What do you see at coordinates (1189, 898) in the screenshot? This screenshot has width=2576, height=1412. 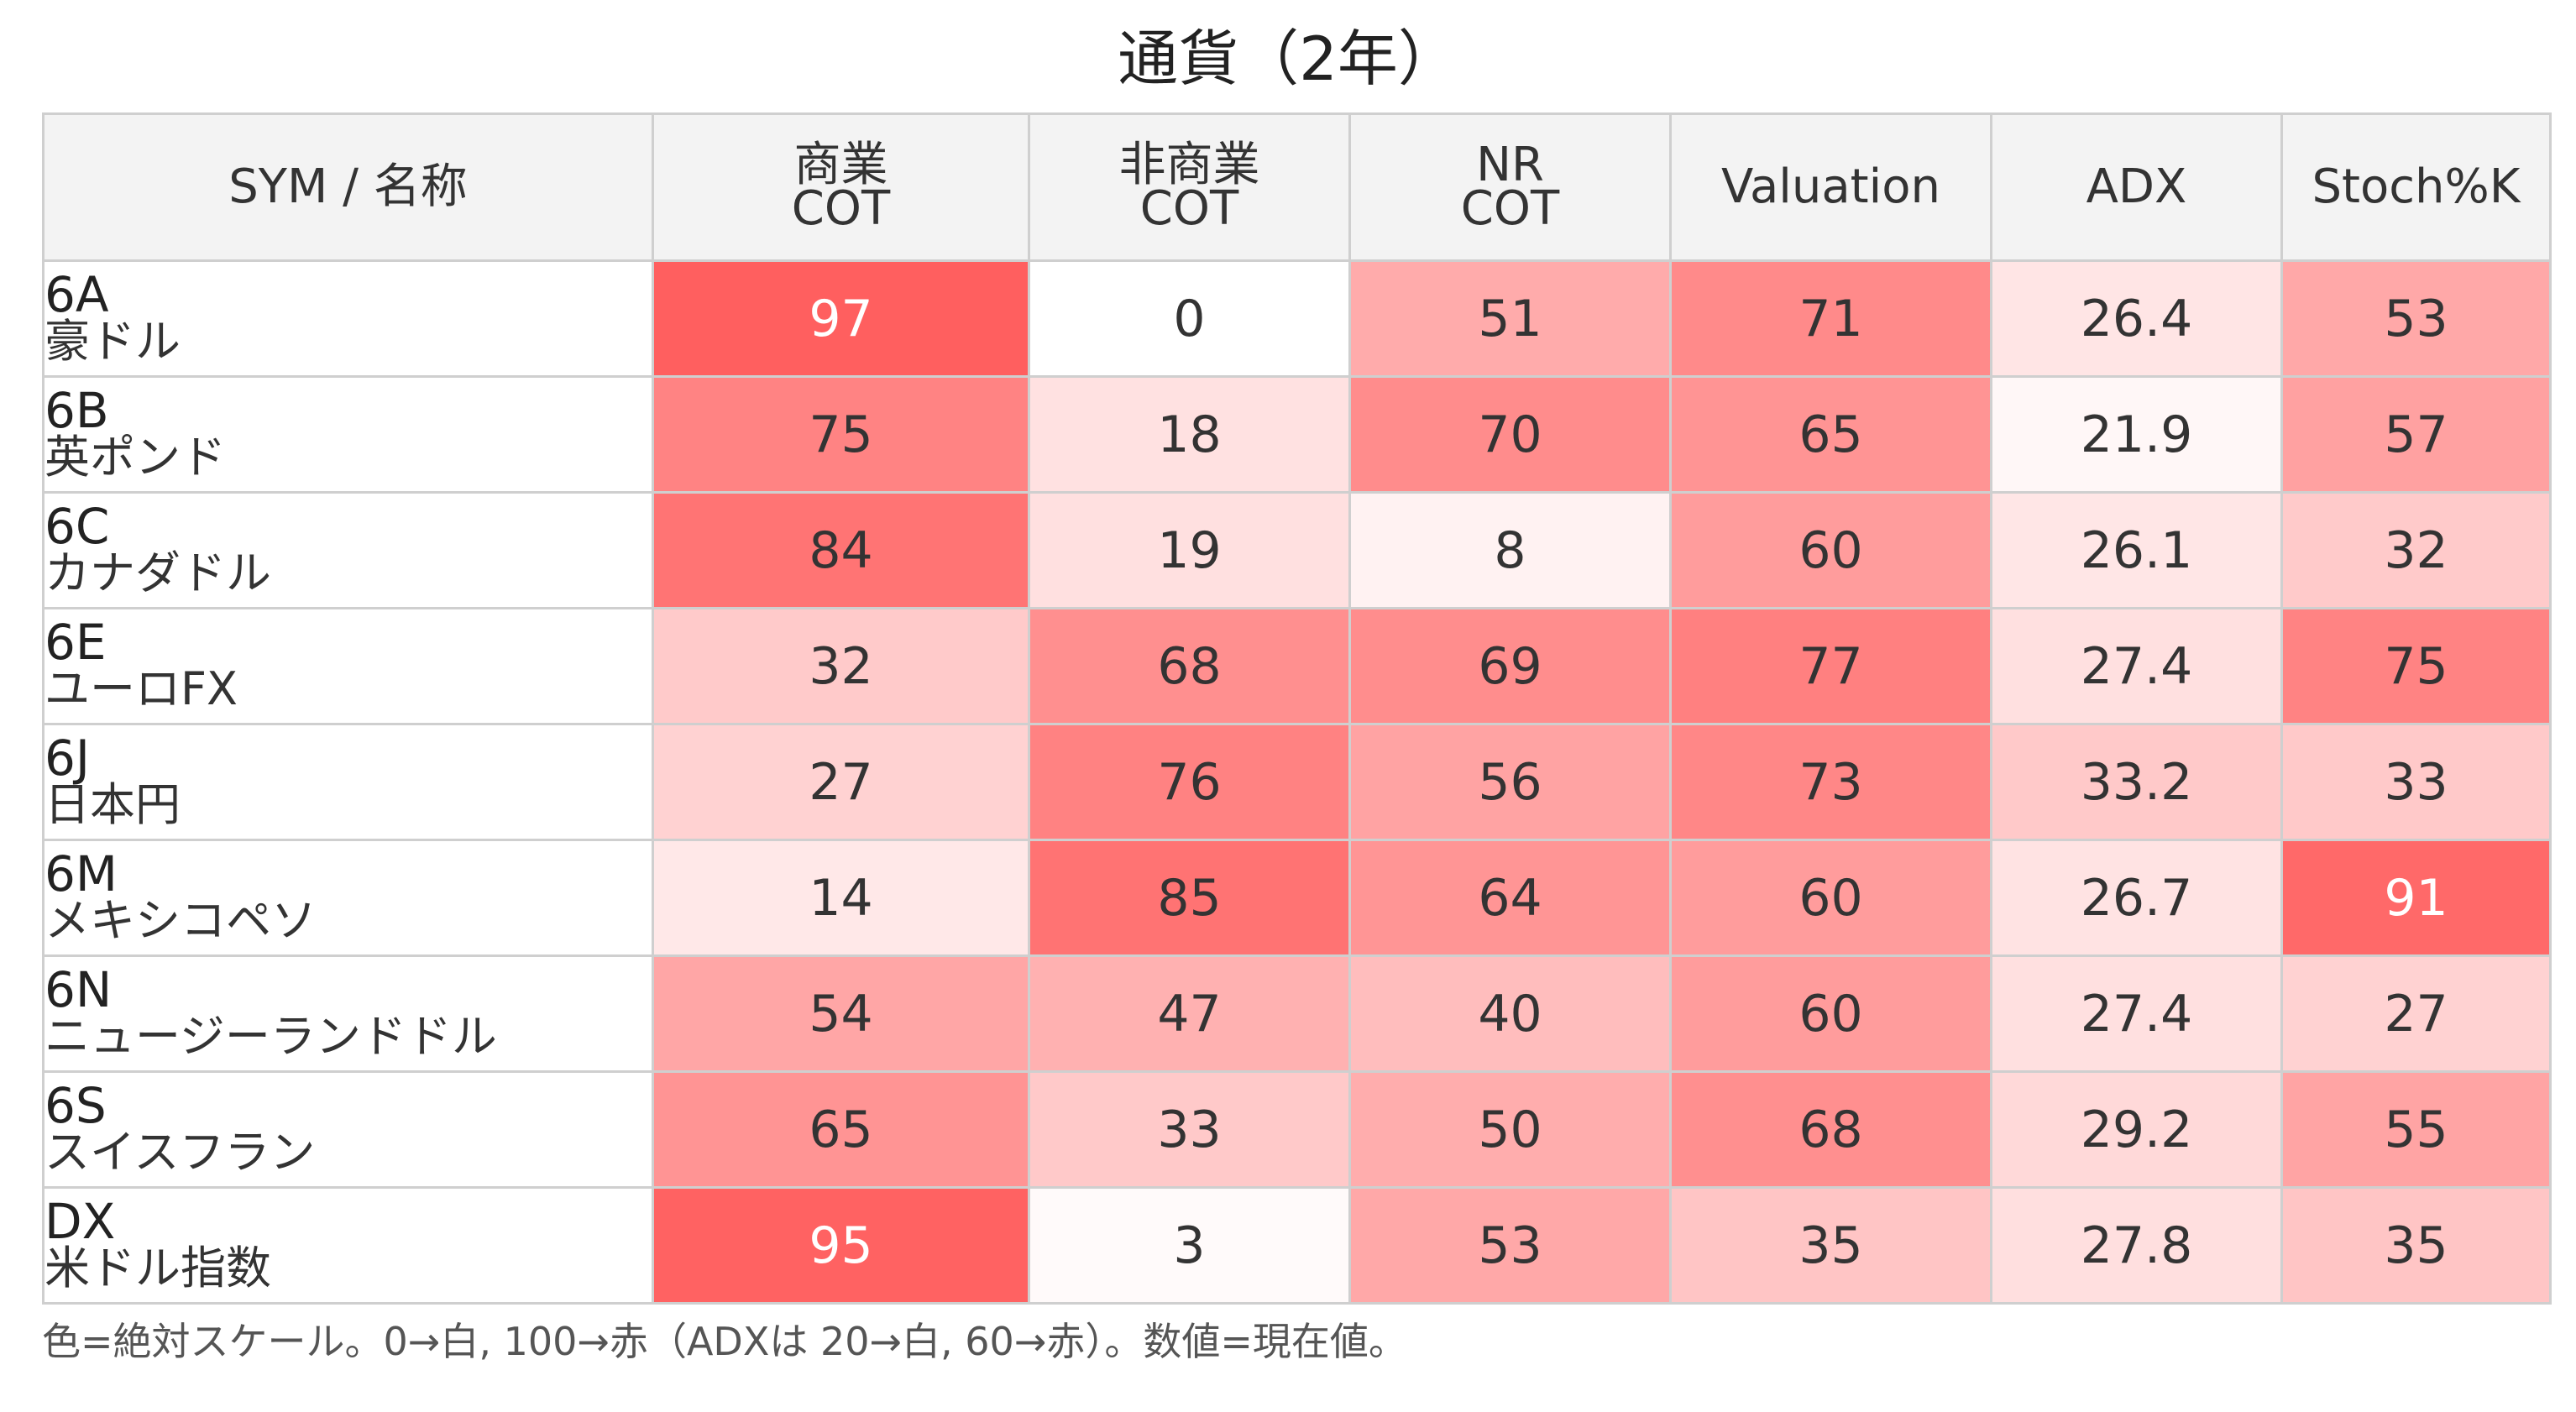 I see `heatmap-cell: 85` at bounding box center [1189, 898].